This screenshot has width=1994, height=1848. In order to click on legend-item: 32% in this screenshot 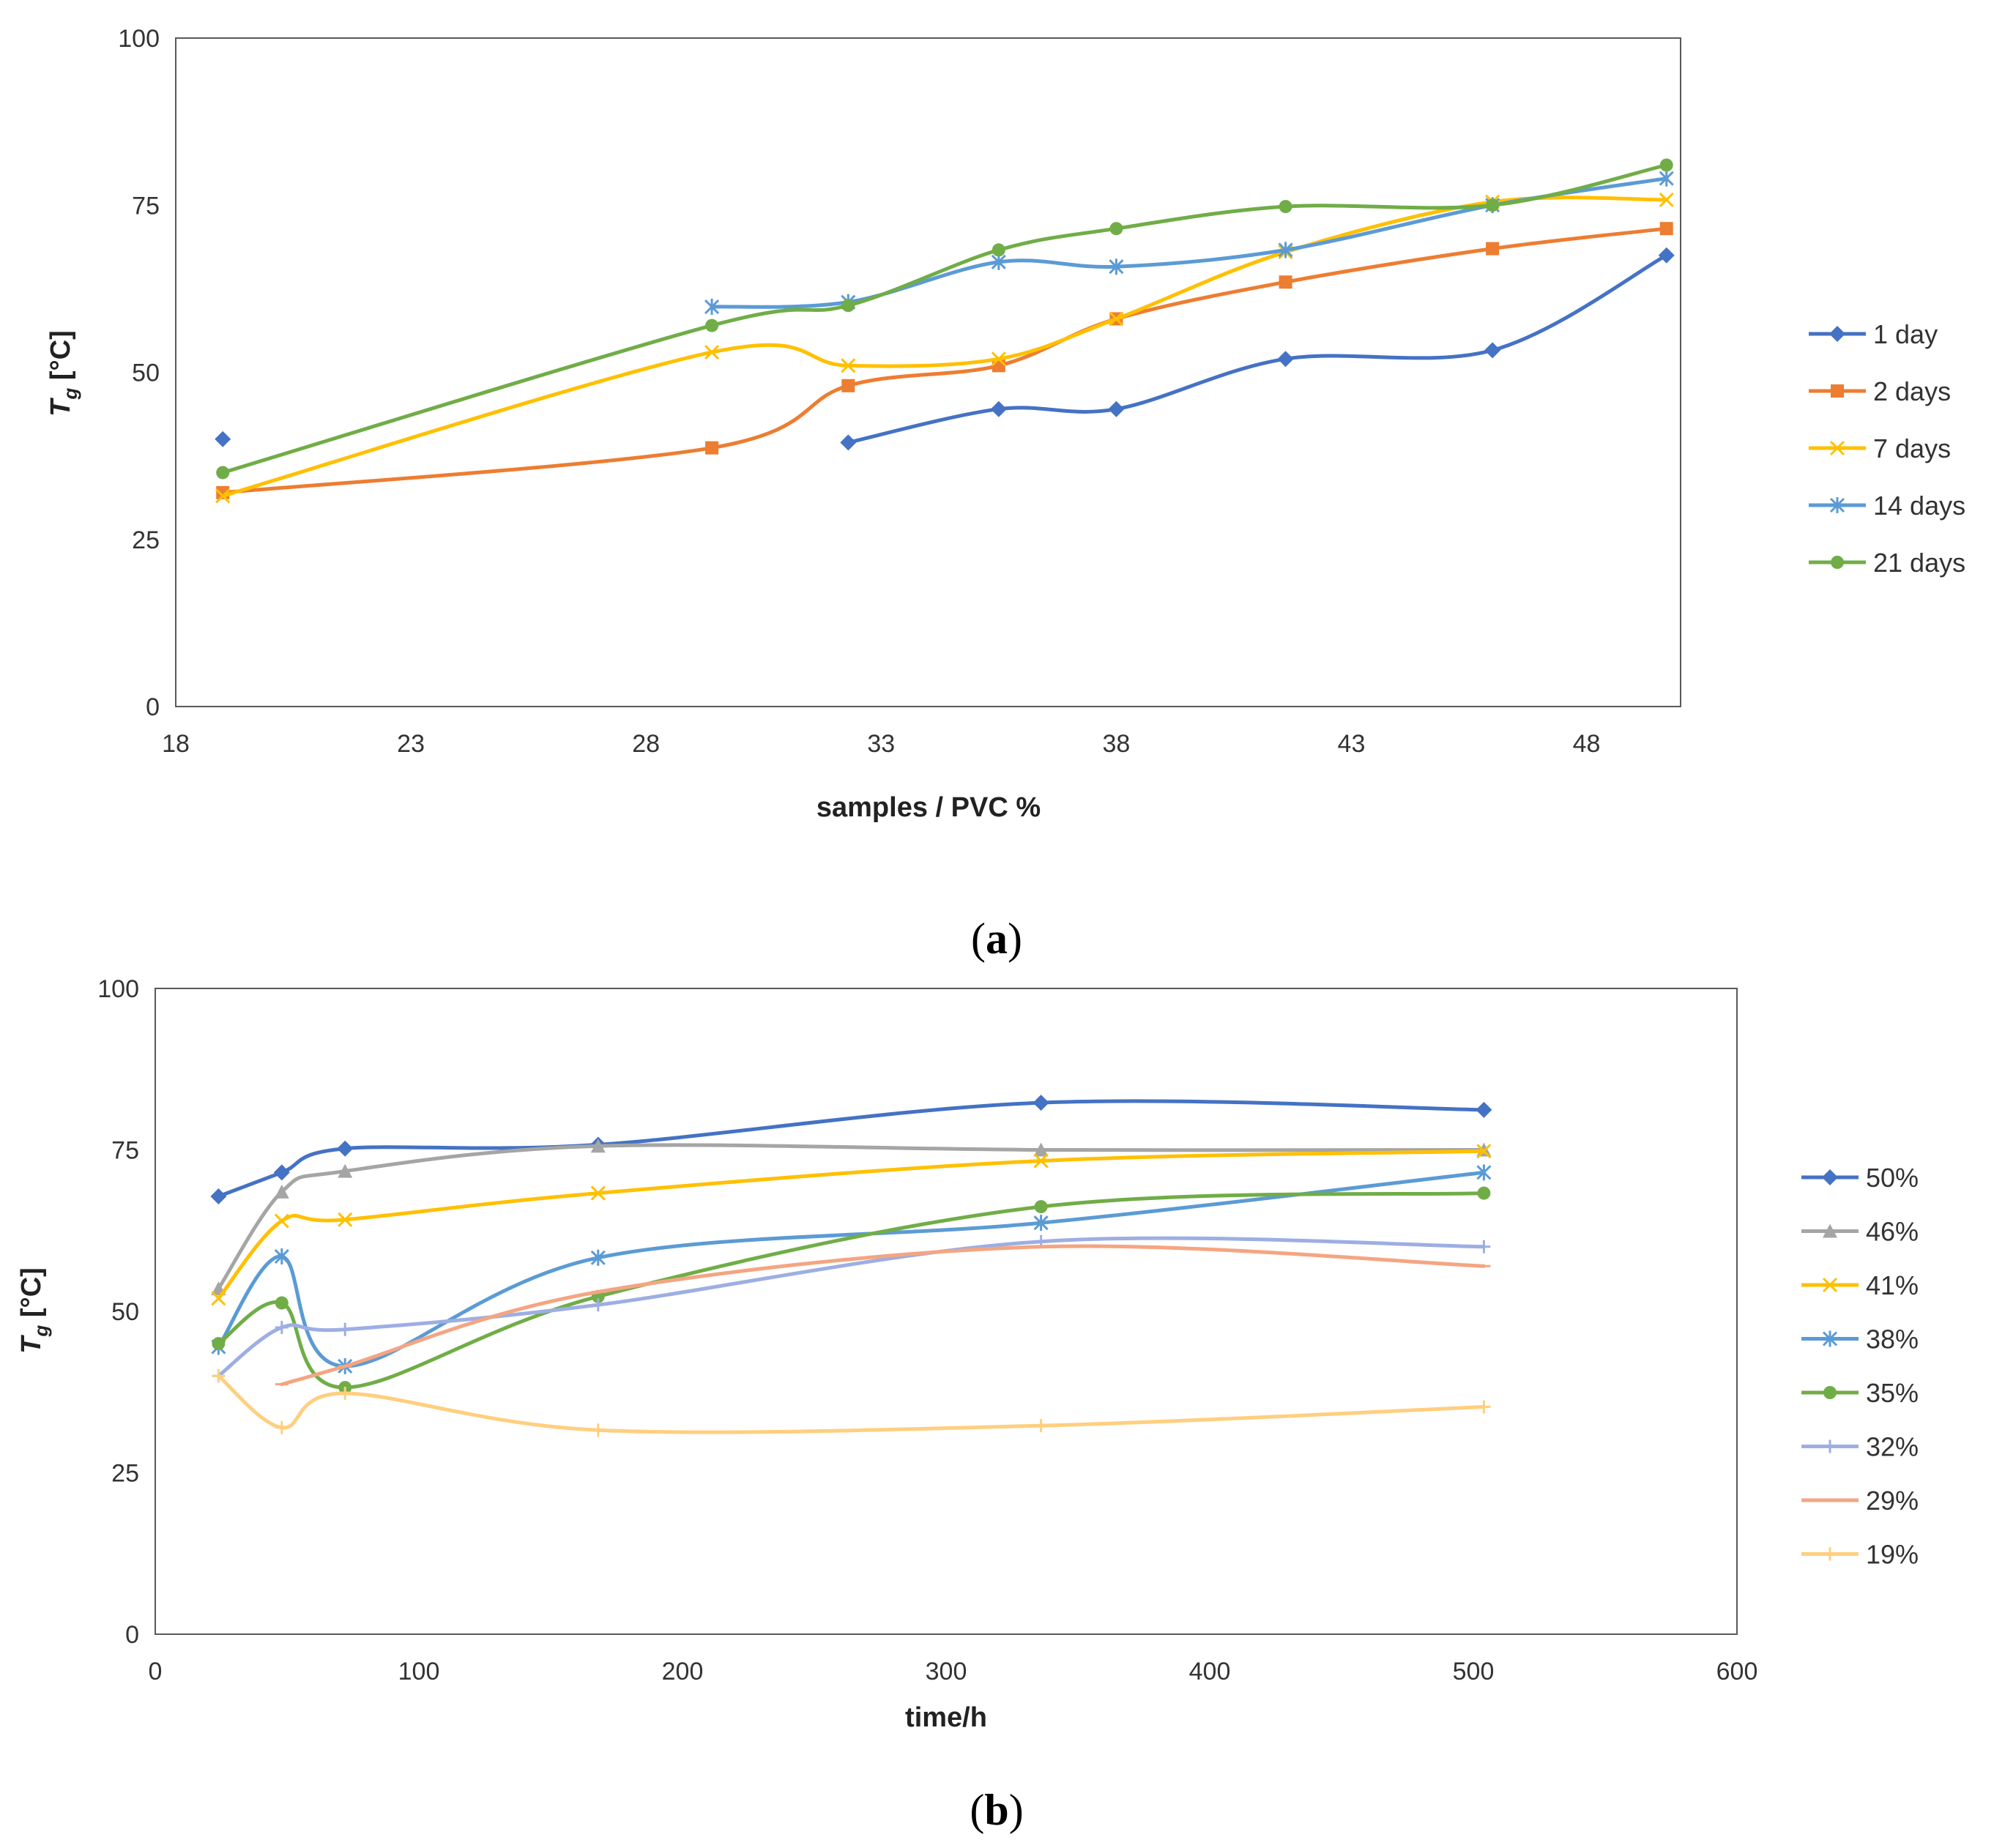, I will do `click(1860, 1447)`.